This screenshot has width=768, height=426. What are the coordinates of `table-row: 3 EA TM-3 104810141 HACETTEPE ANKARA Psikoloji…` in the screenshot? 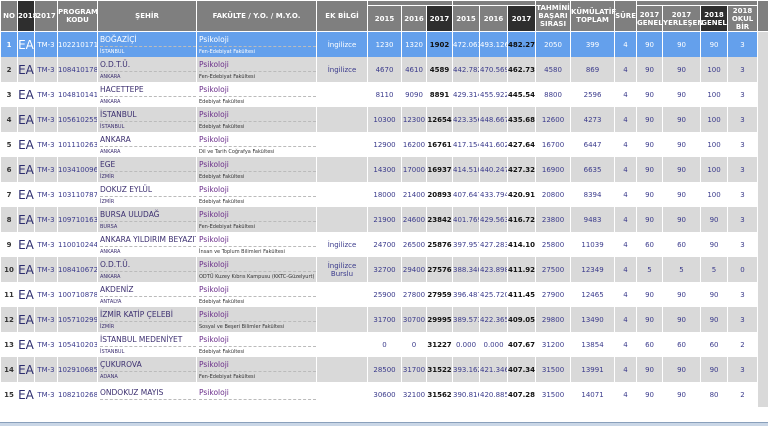 It's located at (384, 94).